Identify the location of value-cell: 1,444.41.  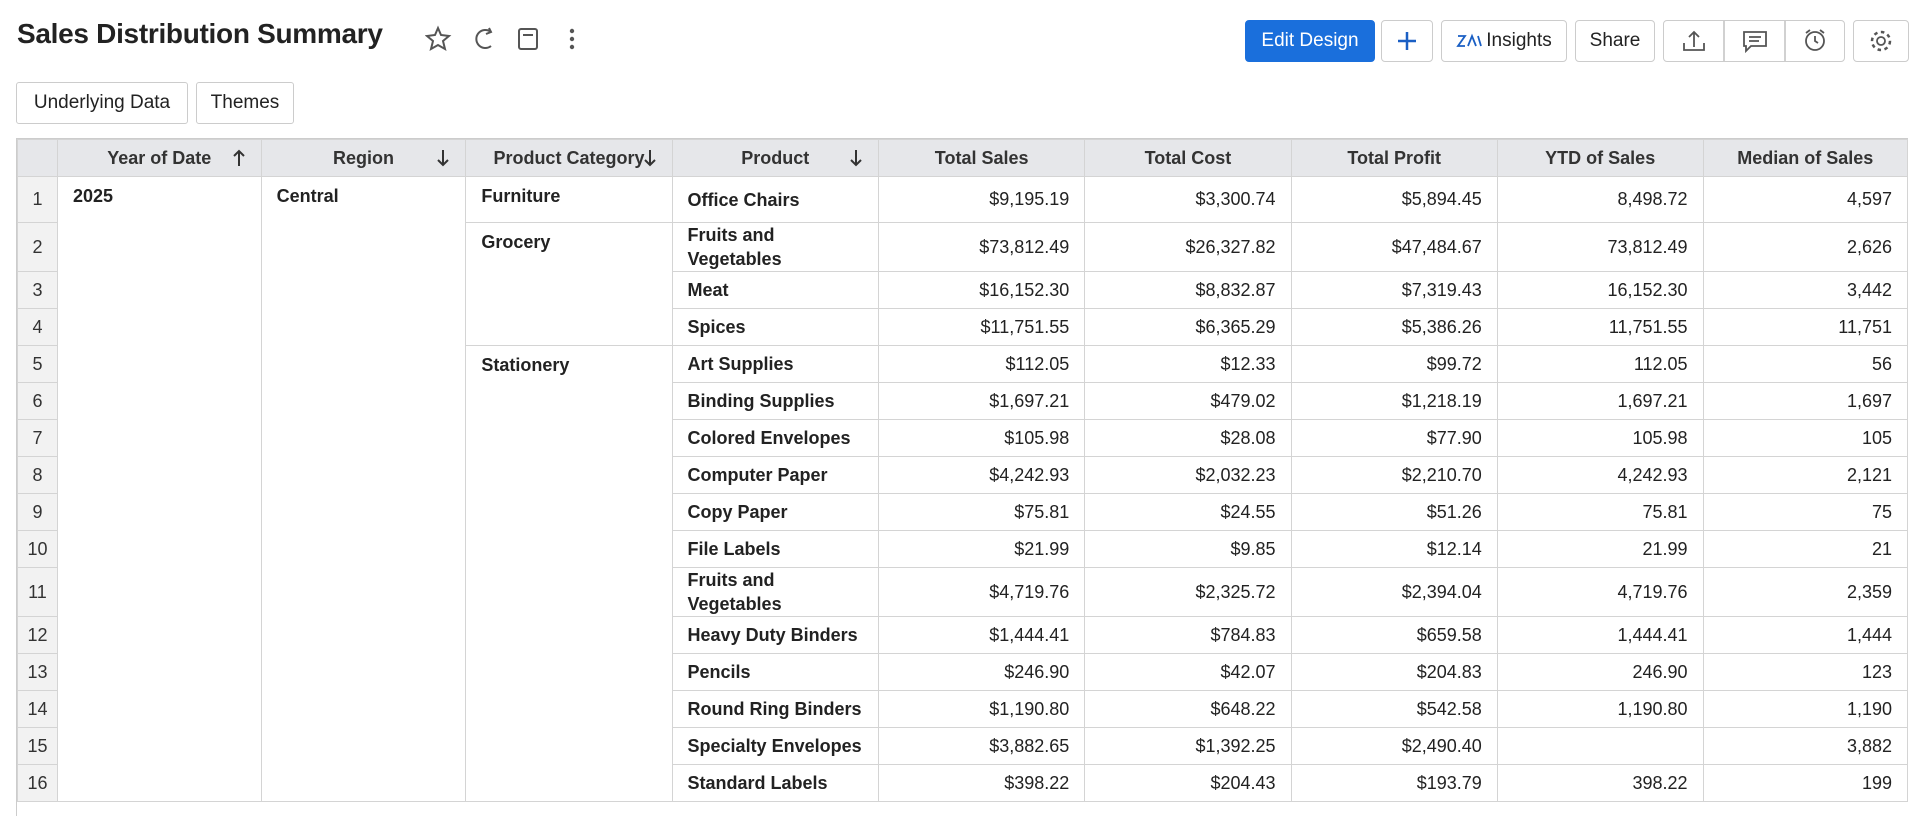
(1600, 635).